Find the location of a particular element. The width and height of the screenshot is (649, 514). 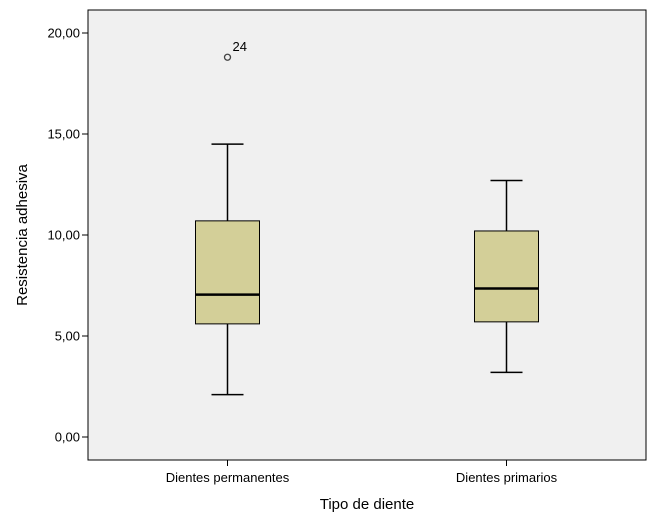

outlier-label: 24 is located at coordinates (240, 46).